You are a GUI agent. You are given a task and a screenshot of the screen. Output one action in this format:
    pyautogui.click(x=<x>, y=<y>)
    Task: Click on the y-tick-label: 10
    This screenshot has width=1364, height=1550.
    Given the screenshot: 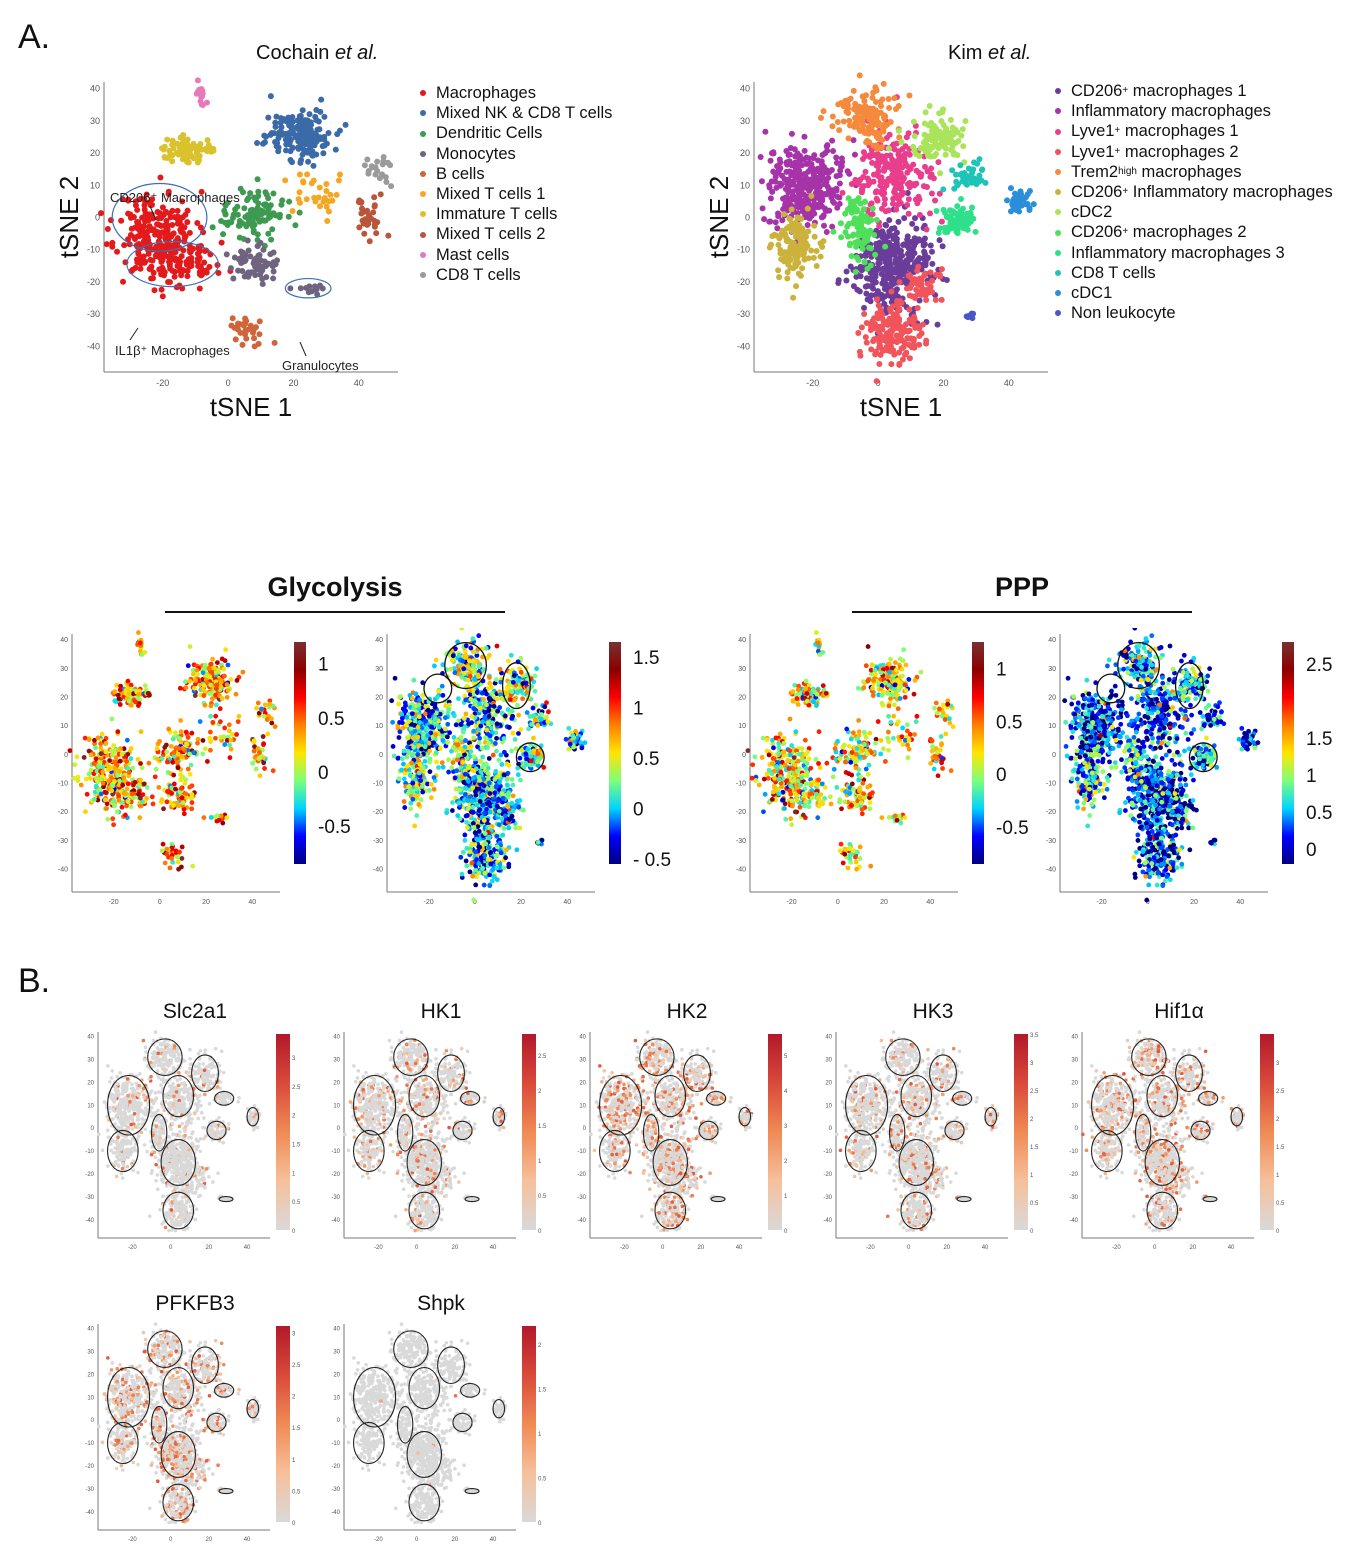 What is the action you would take?
    pyautogui.click(x=64, y=726)
    